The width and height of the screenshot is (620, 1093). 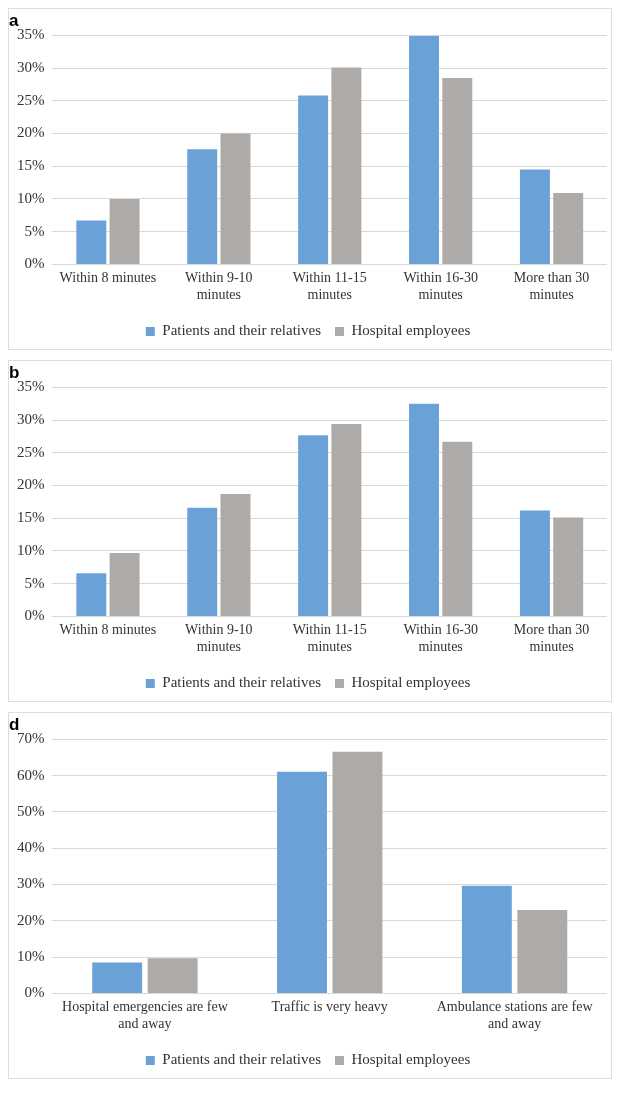 I want to click on y-tick-label: 70%, so click(x=31, y=738).